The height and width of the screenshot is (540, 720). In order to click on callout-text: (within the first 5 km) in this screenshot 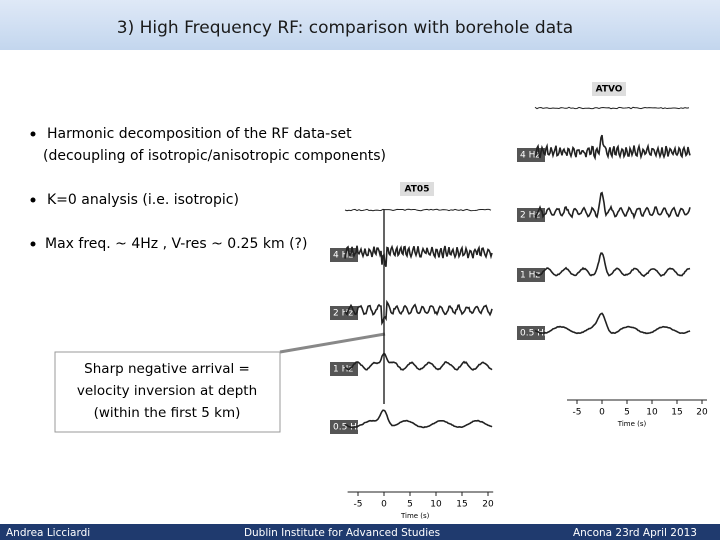, I will do `click(167, 413)`.